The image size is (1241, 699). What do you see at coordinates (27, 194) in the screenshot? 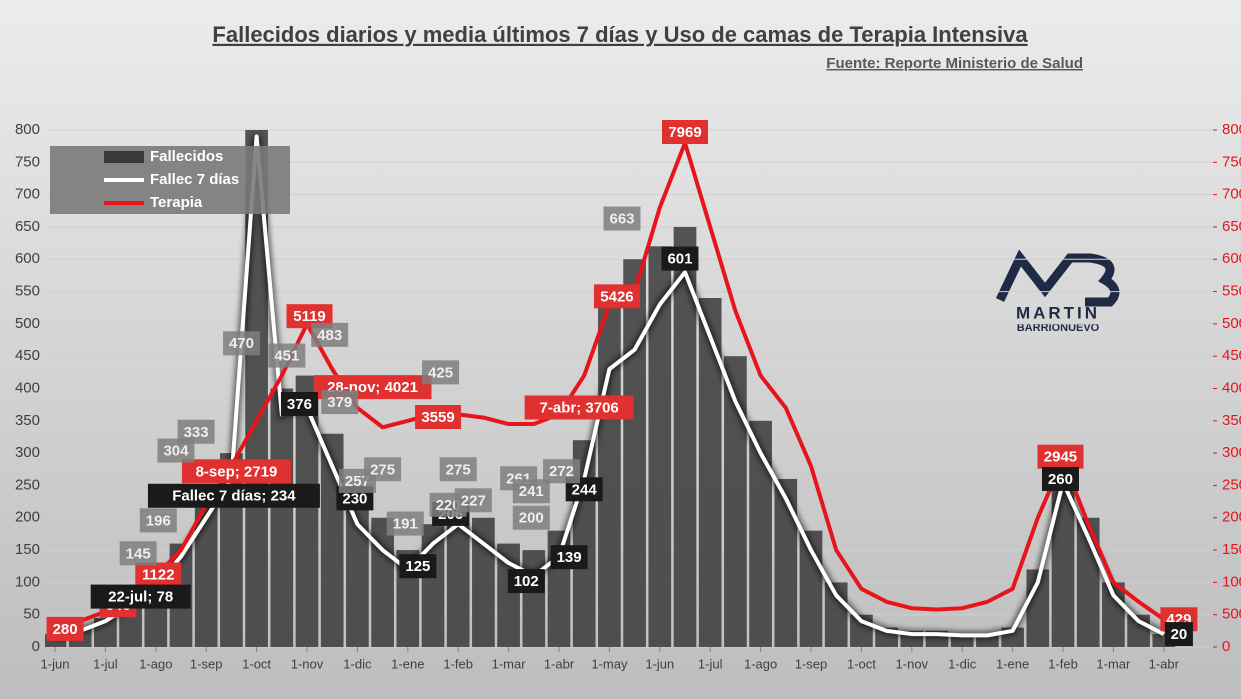
I see `y-tick-label: 700` at bounding box center [27, 194].